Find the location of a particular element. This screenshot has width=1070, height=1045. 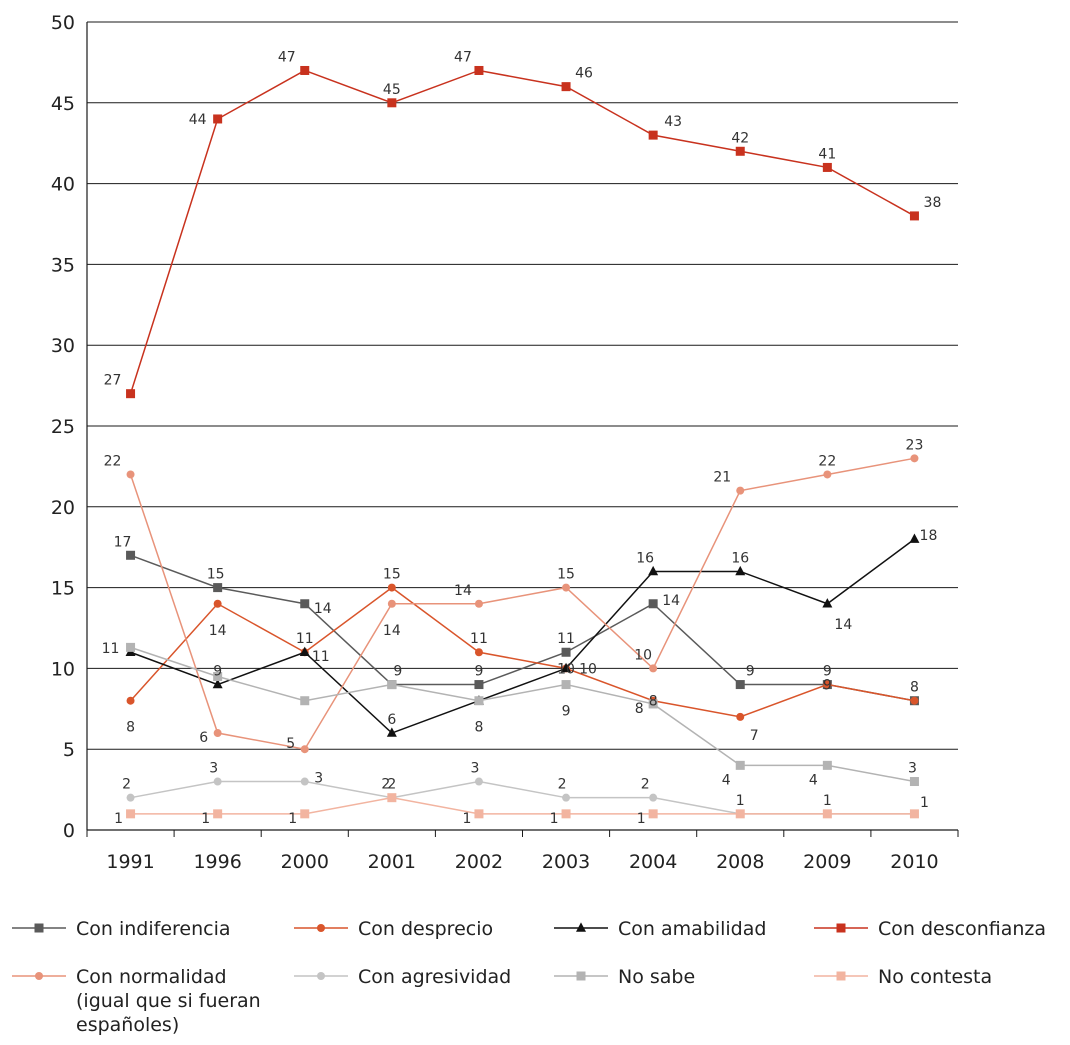

y-tick-label: 45 is located at coordinates (63, 104).